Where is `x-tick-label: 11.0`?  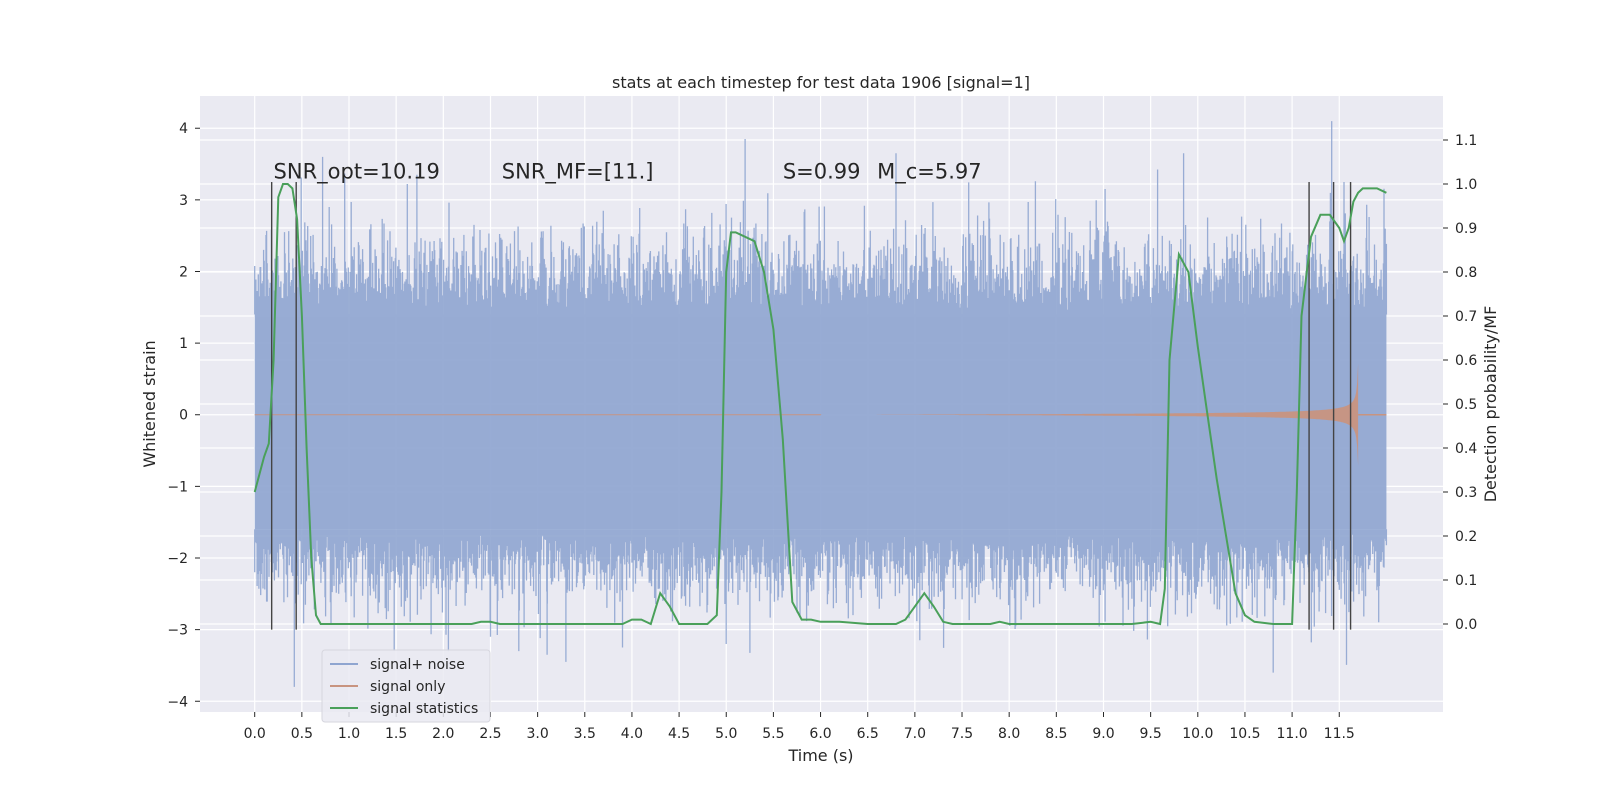
x-tick-label: 11.0 is located at coordinates (1292, 734).